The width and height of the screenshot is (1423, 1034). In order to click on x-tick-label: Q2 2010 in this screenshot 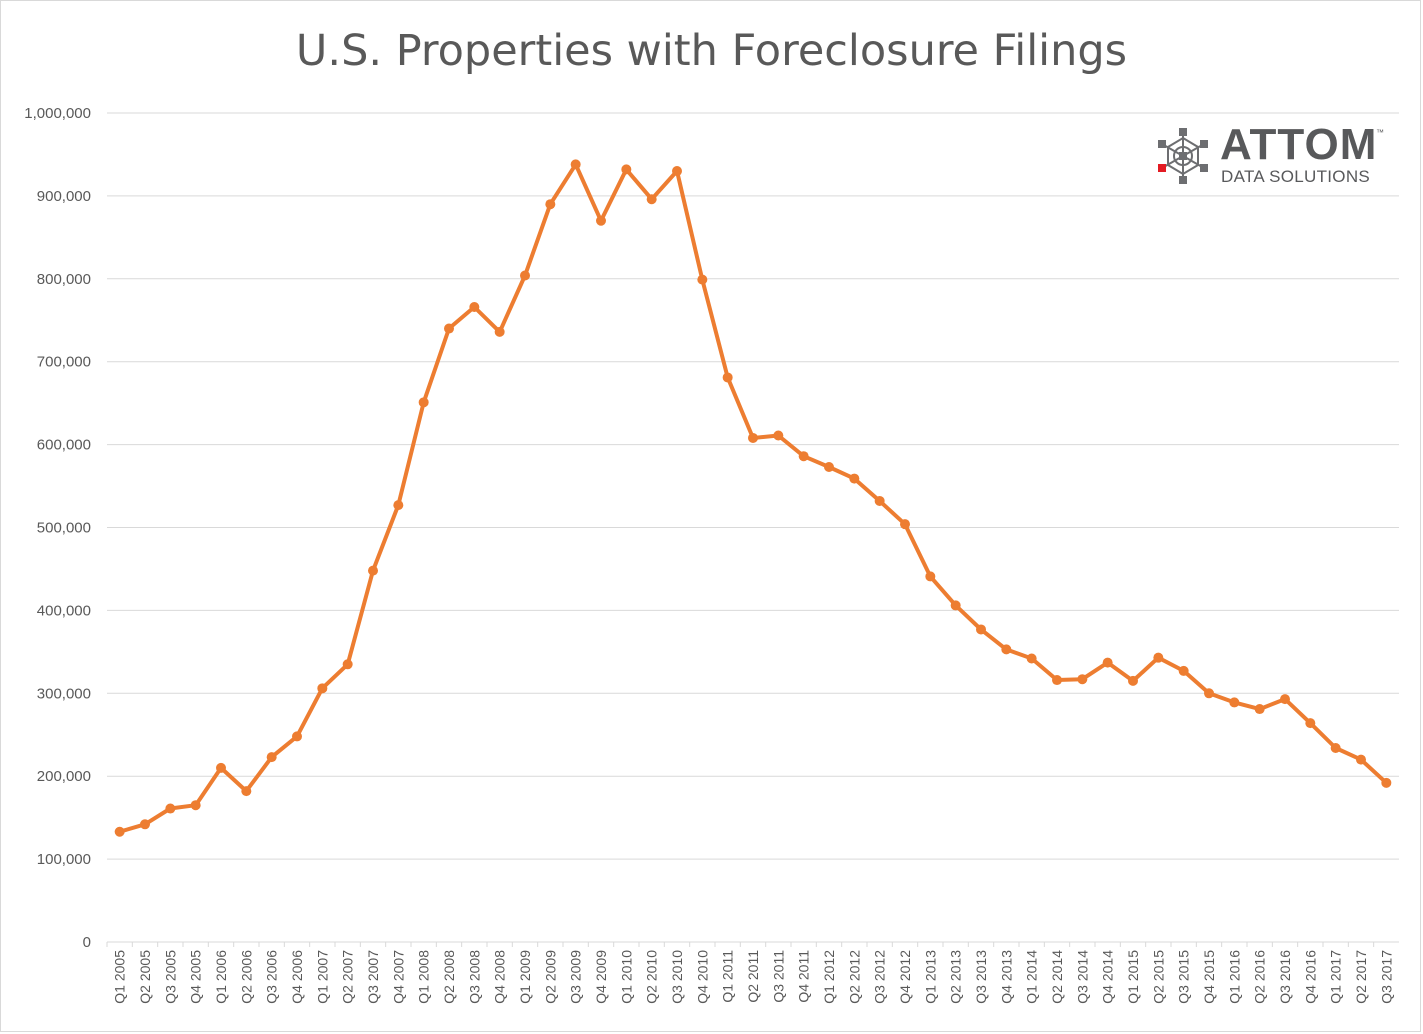, I will do `click(652, 977)`.